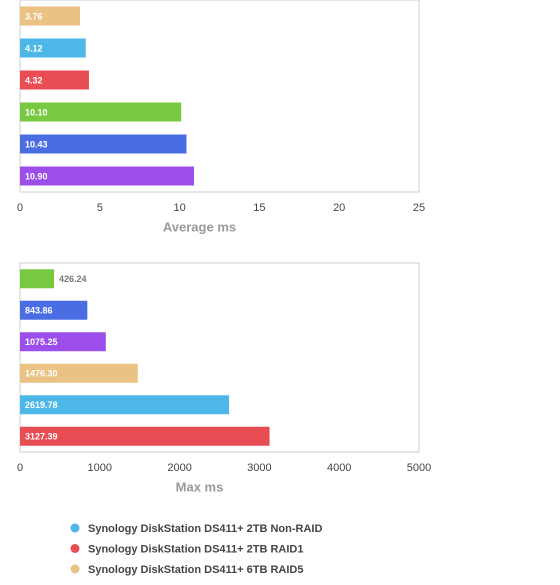 This screenshot has height=585, width=560. What do you see at coordinates (419, 468) in the screenshot?
I see `x-tick-label: 5000` at bounding box center [419, 468].